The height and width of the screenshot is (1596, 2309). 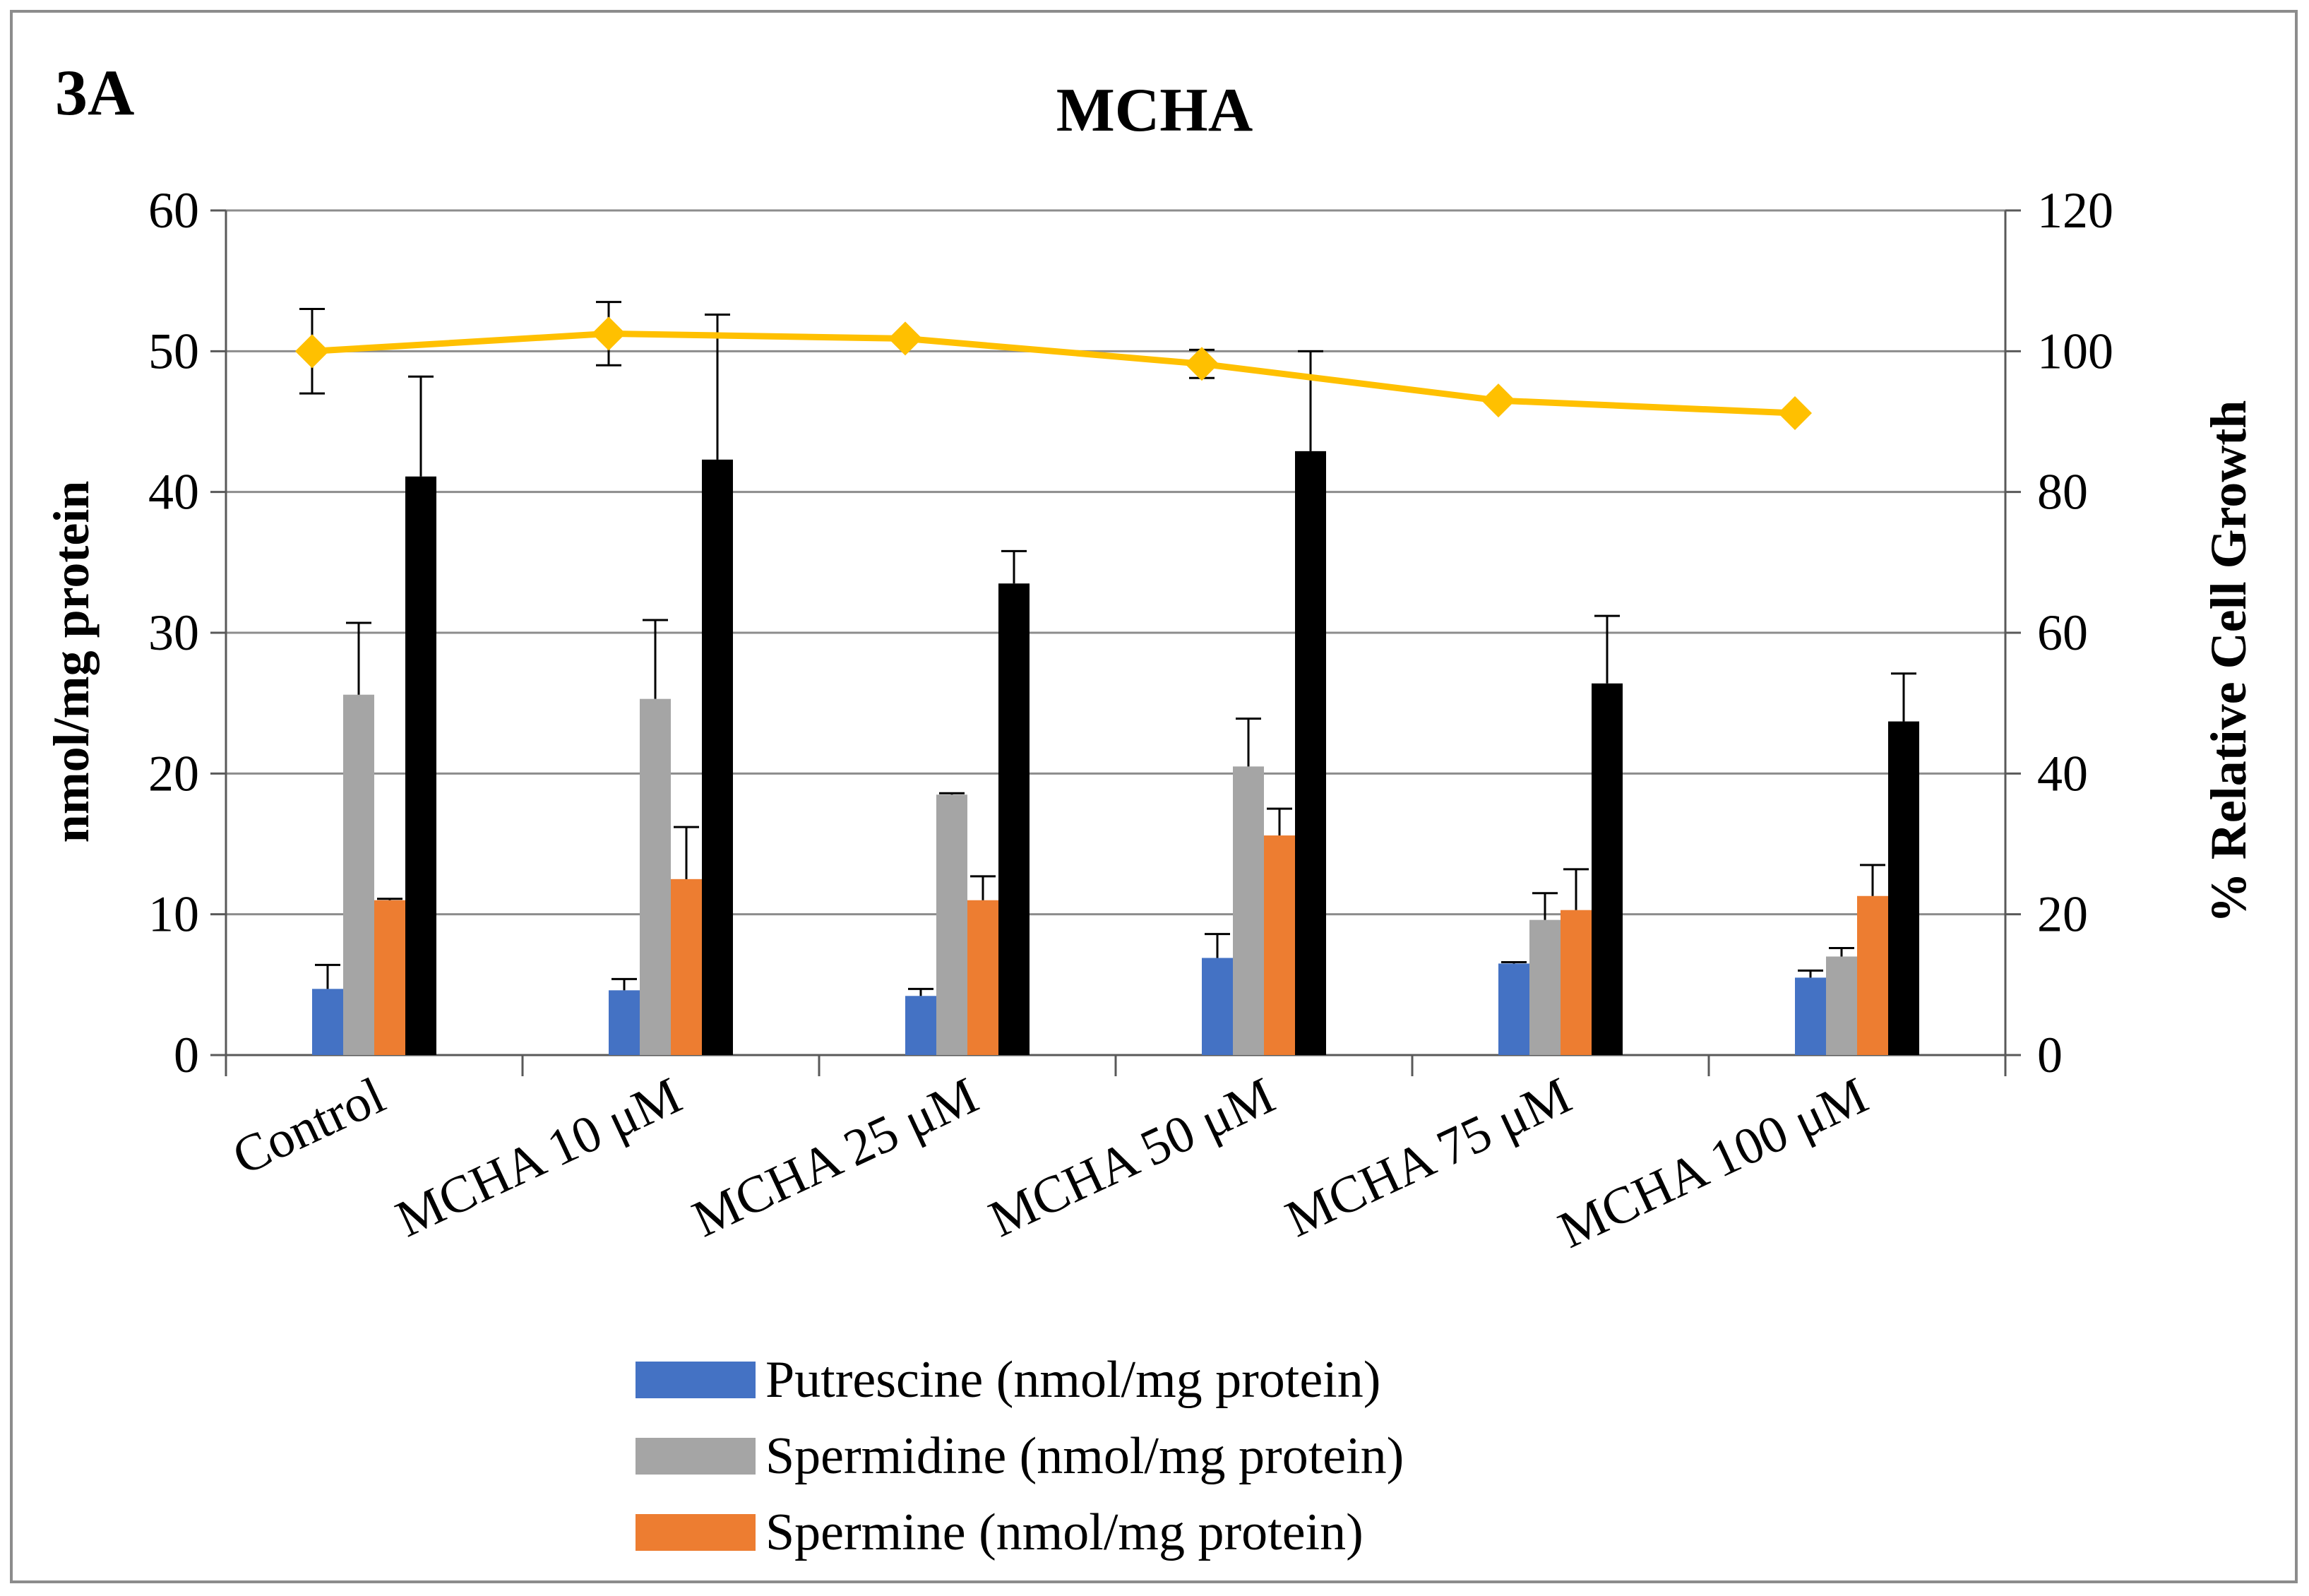 What do you see at coordinates (1064, 1532) in the screenshot?
I see `legend-label: Spermine (nmol/mg protein)` at bounding box center [1064, 1532].